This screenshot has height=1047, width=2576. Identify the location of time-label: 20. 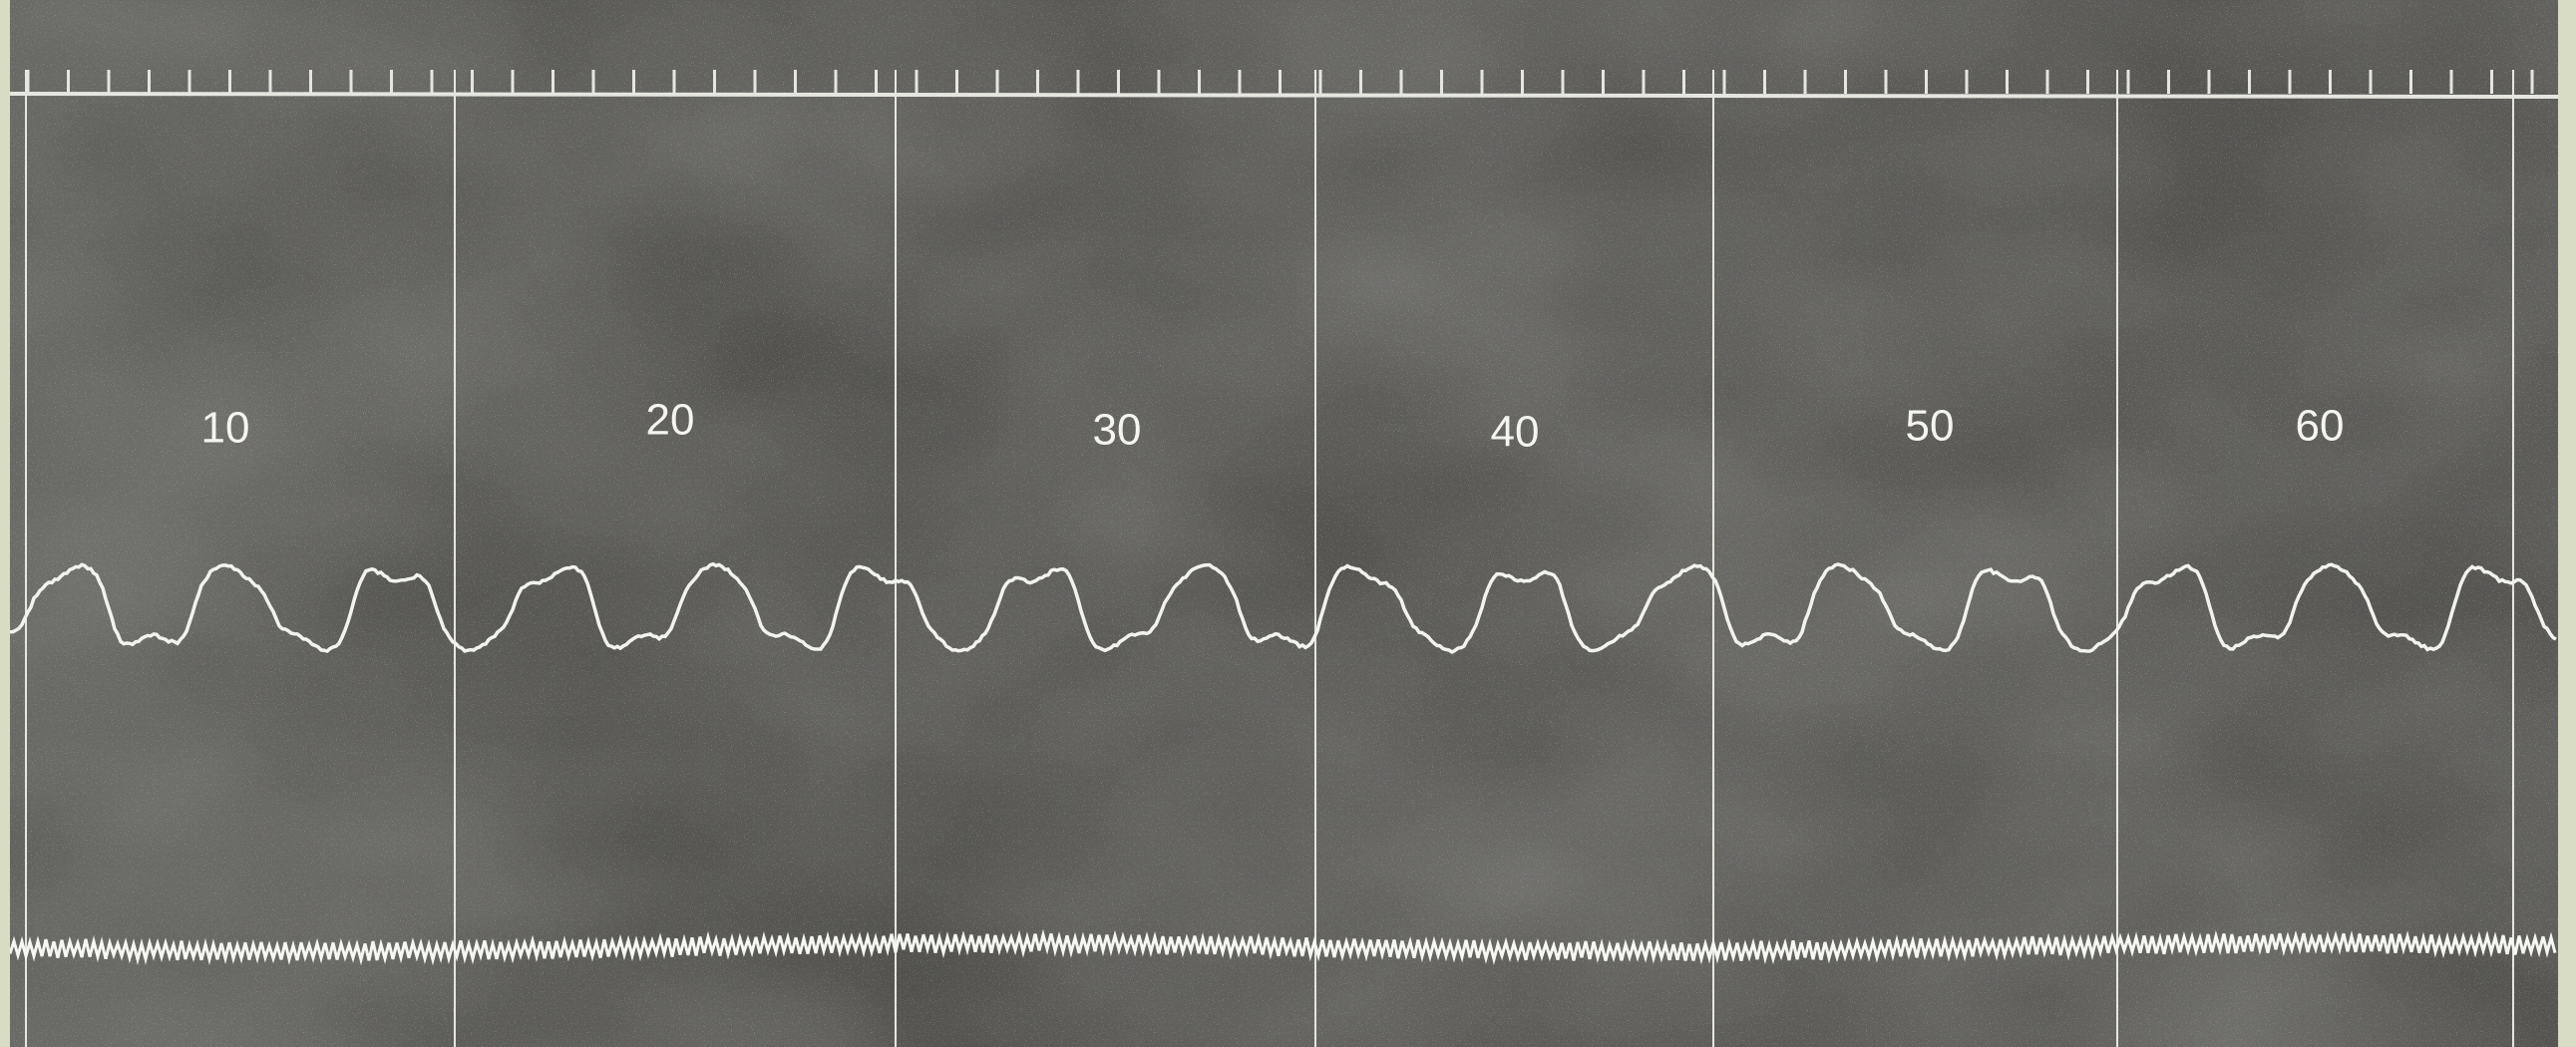
(670, 420).